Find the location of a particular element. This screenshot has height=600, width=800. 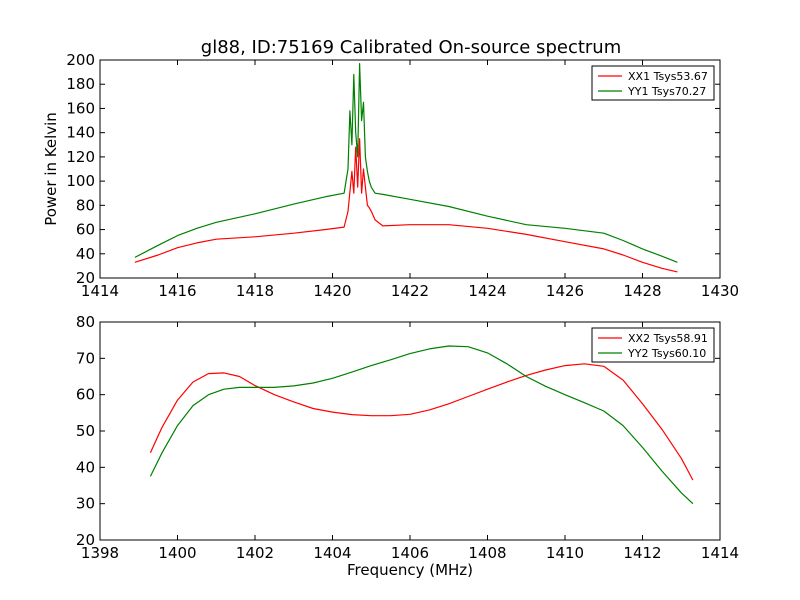

series-line-xx is located at coordinates (421, 422).